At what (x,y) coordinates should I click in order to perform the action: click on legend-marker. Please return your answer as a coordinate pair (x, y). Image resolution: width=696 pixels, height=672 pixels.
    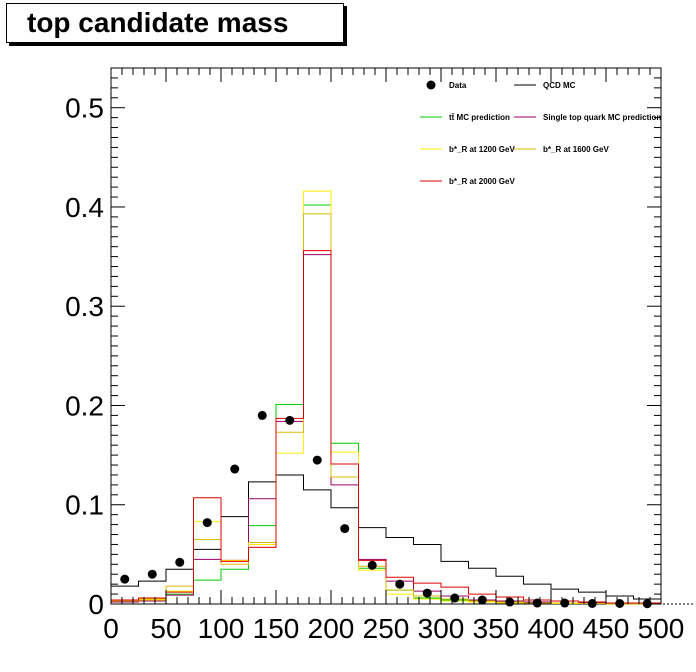
    Looking at the image, I should click on (431, 85).